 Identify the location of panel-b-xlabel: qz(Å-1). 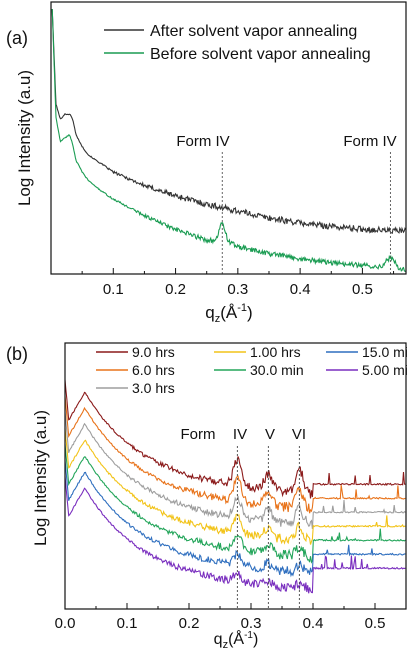
(236, 638).